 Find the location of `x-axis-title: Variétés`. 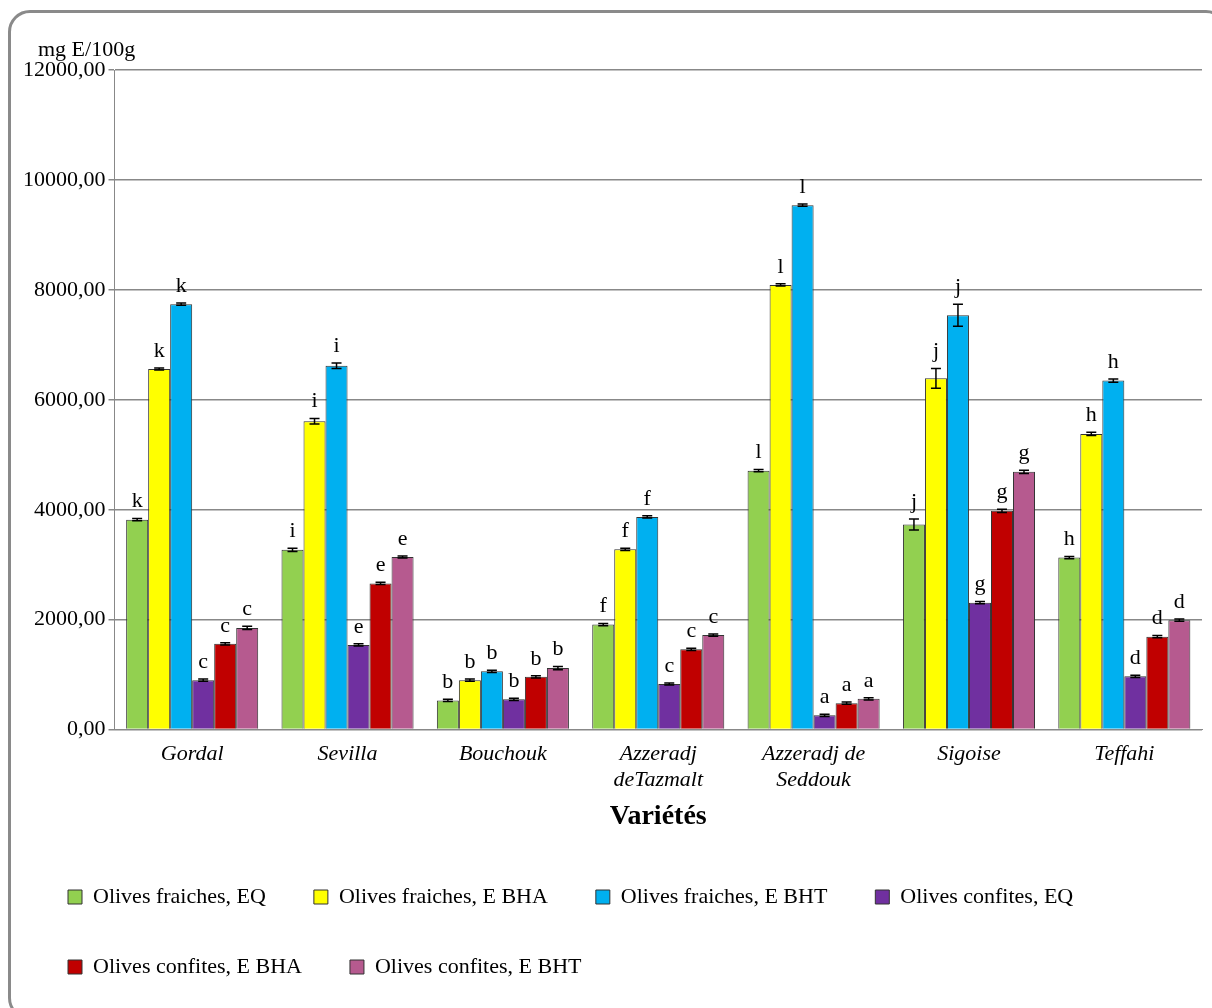

x-axis-title: Variétés is located at coordinates (658, 815).